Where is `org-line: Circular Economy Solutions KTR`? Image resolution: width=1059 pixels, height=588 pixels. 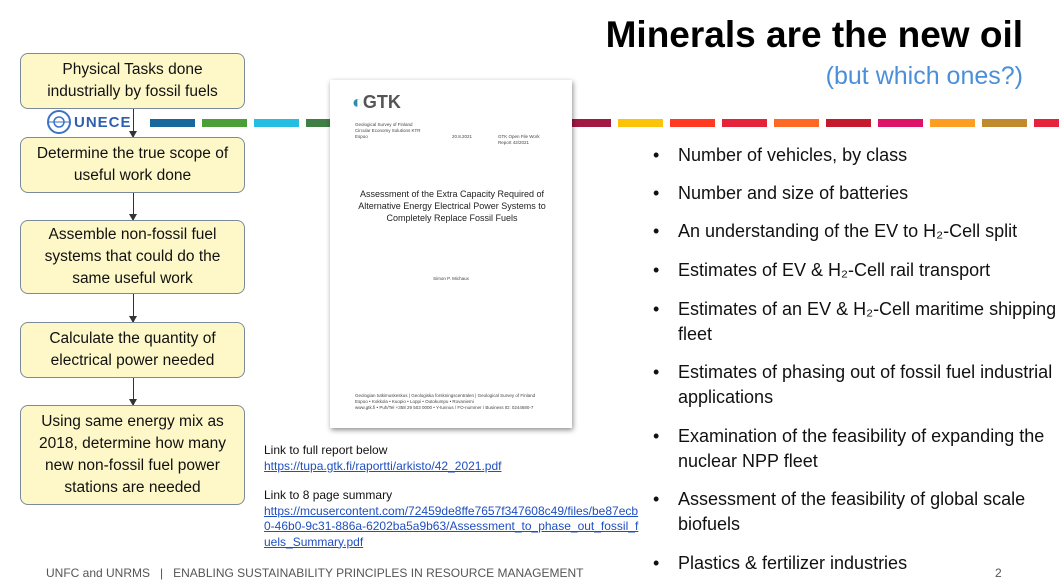 org-line: Circular Economy Solutions KTR is located at coordinates (388, 130).